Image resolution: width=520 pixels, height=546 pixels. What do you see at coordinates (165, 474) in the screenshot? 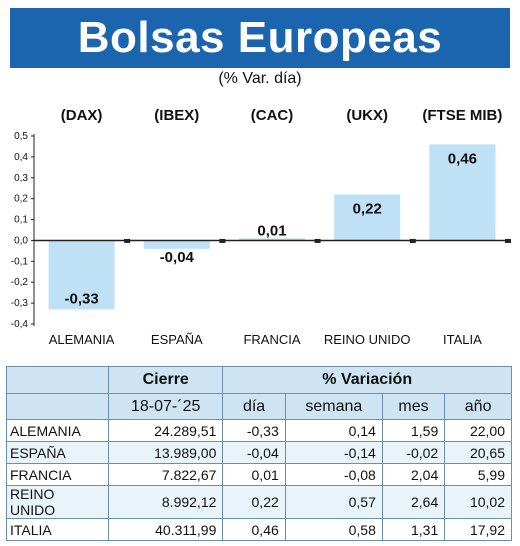
I see `row-cierre: 7.822,67` at bounding box center [165, 474].